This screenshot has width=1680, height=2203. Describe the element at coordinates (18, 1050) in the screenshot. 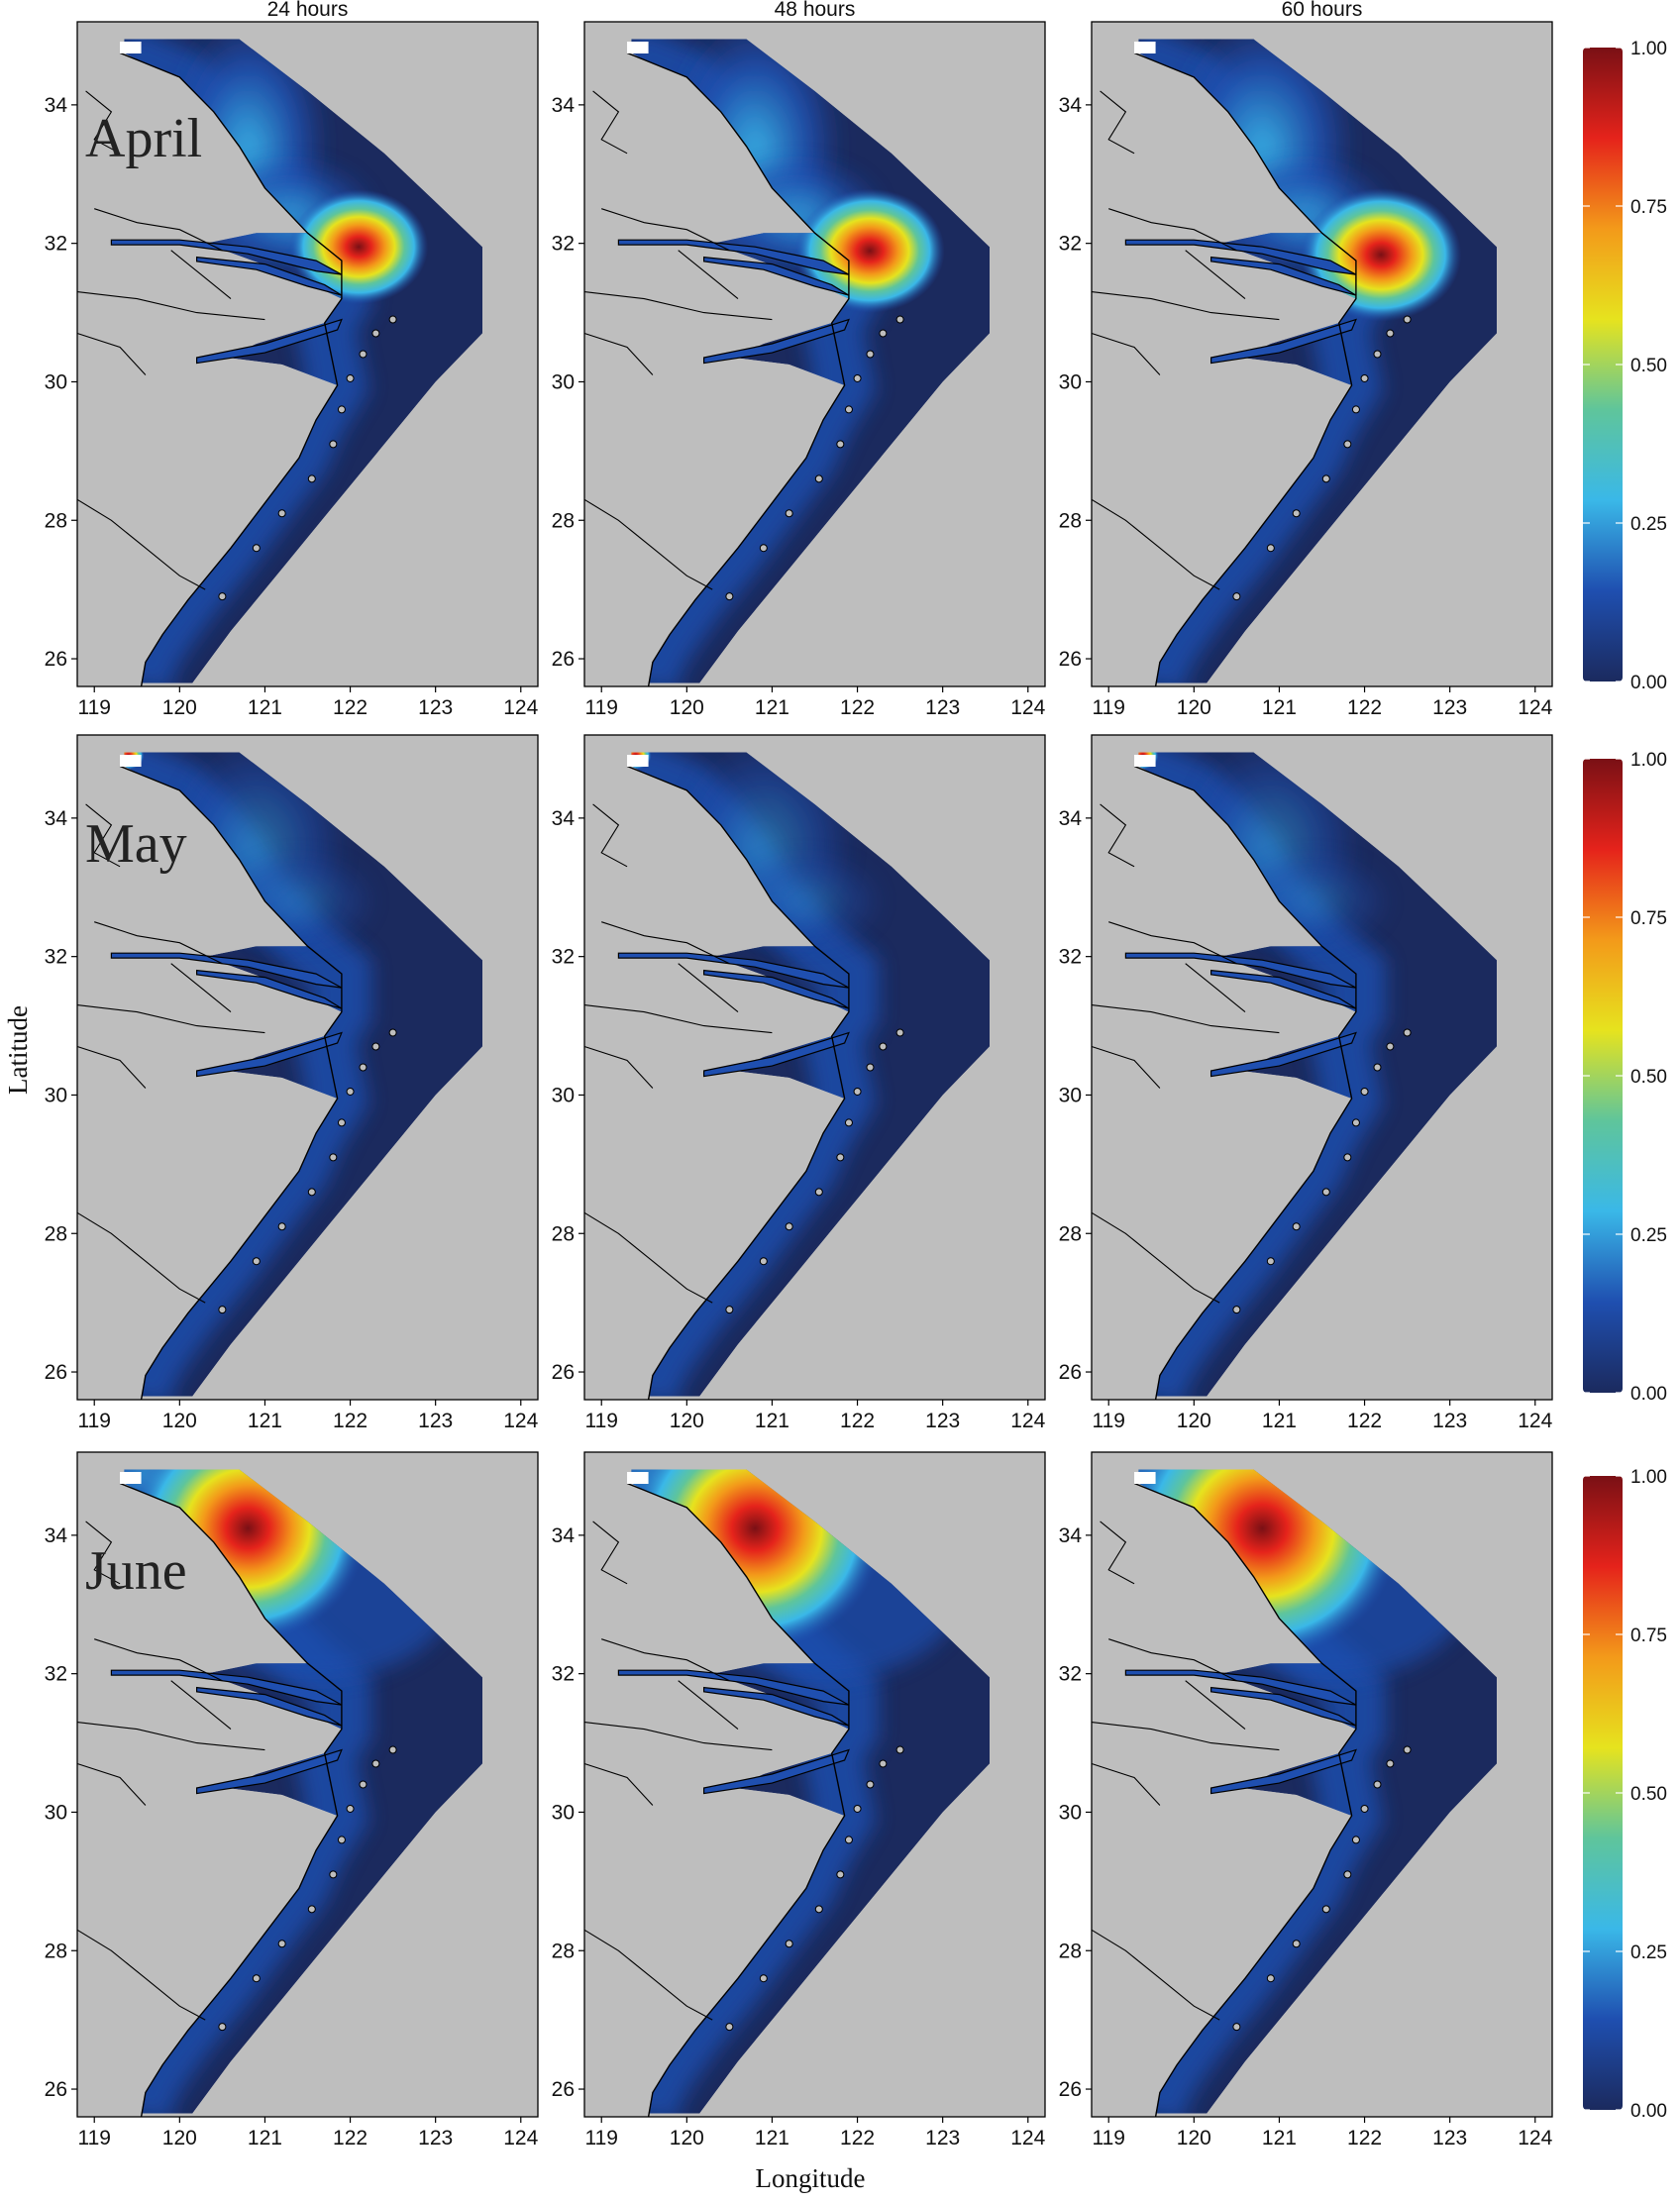

I see `y-axis-label: Latitude` at that location.